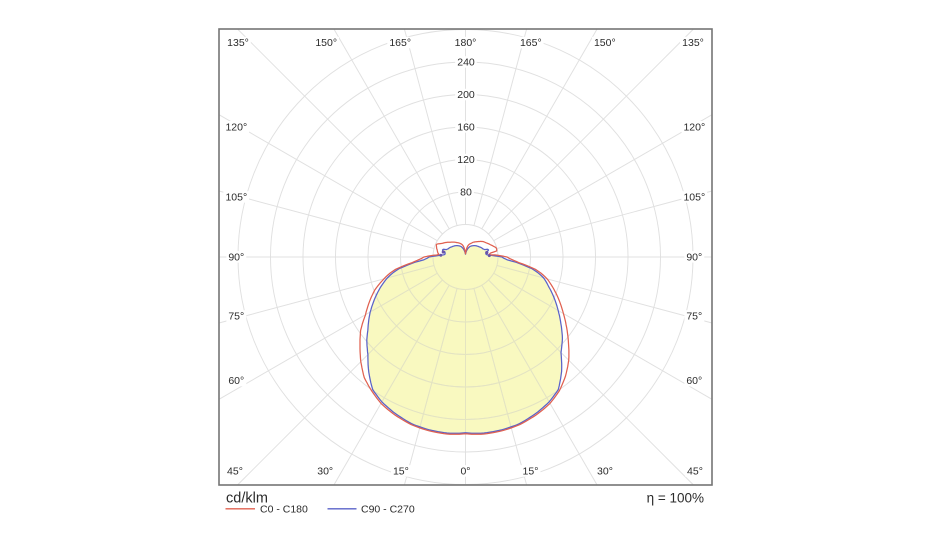  Describe the element at coordinates (466, 128) in the screenshot. I see `svg-text: 160` at that location.